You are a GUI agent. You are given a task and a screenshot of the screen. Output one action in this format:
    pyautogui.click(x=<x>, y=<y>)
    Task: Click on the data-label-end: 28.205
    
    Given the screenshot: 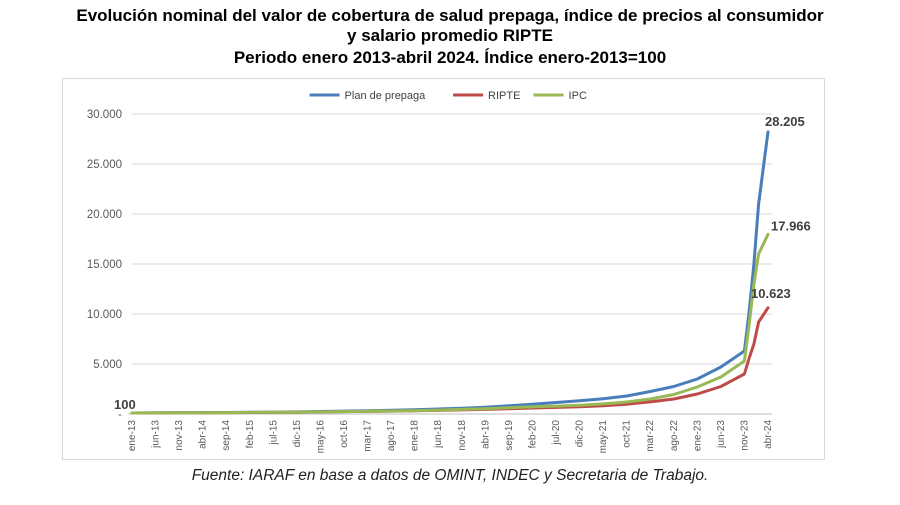 What is the action you would take?
    pyautogui.click(x=785, y=121)
    